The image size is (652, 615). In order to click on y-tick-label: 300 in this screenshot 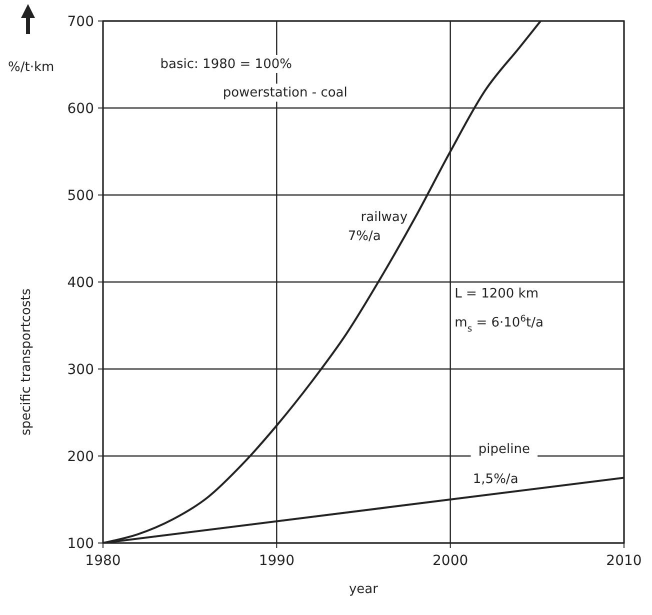, I will do `click(80, 370)`.